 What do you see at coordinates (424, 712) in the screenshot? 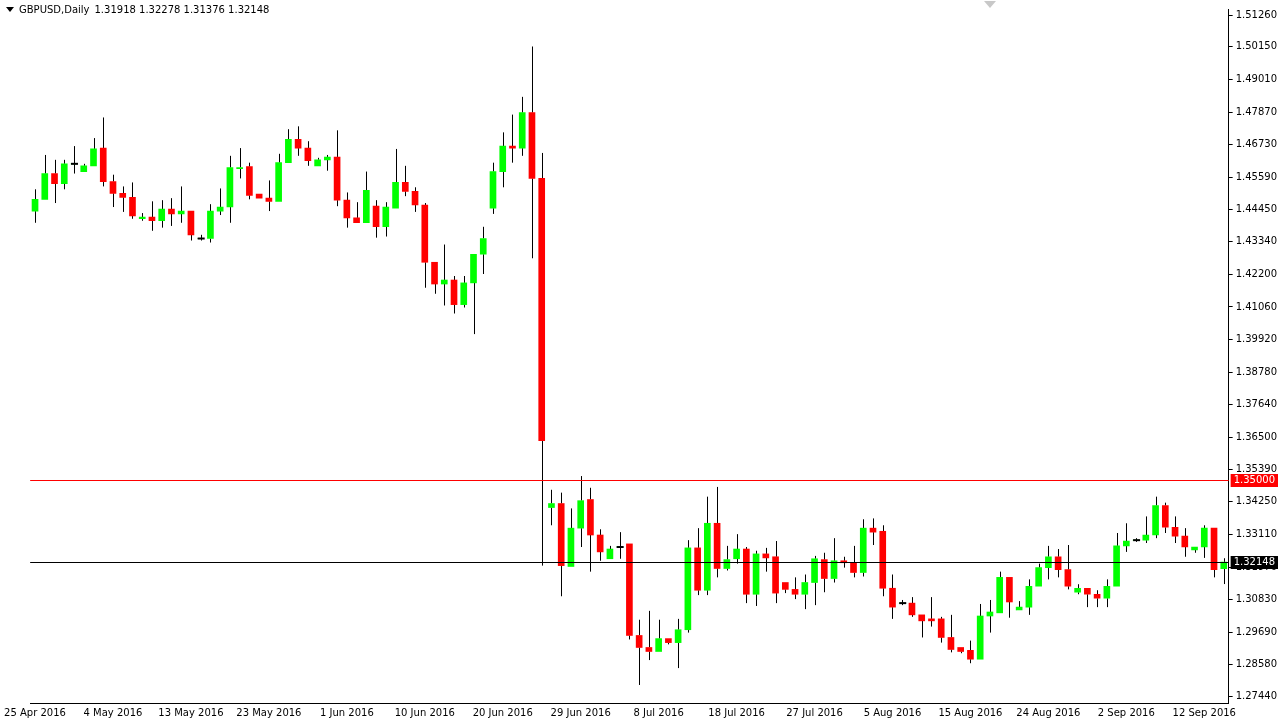
I see `x-tick-label: 10 Jun 2016` at bounding box center [424, 712].